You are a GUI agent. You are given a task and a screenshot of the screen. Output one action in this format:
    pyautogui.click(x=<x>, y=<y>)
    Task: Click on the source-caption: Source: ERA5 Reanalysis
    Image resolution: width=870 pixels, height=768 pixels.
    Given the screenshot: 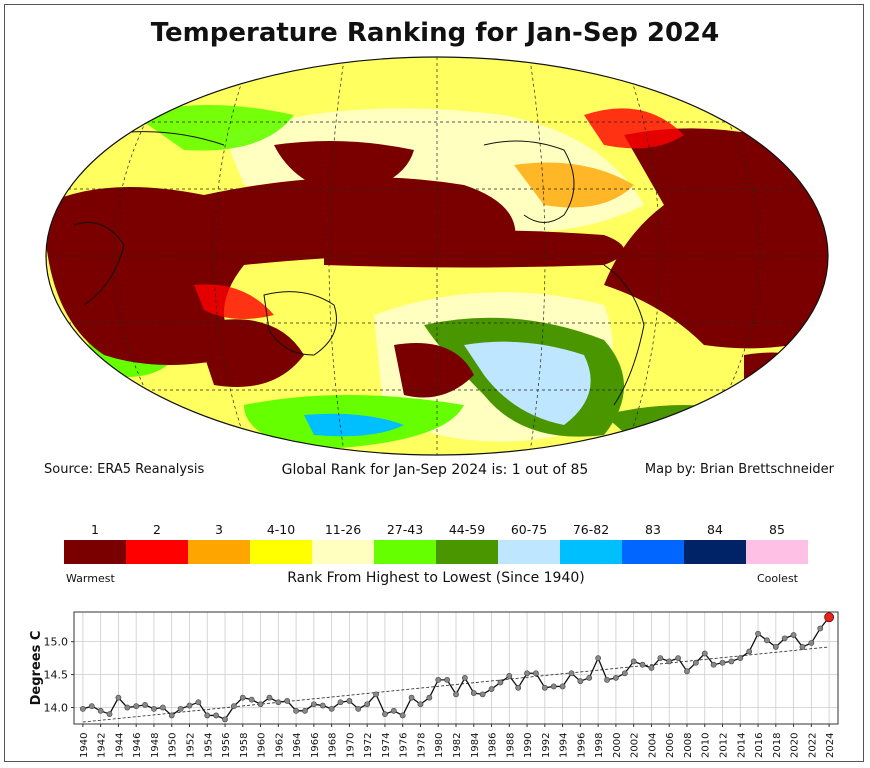 What is the action you would take?
    pyautogui.click(x=124, y=469)
    